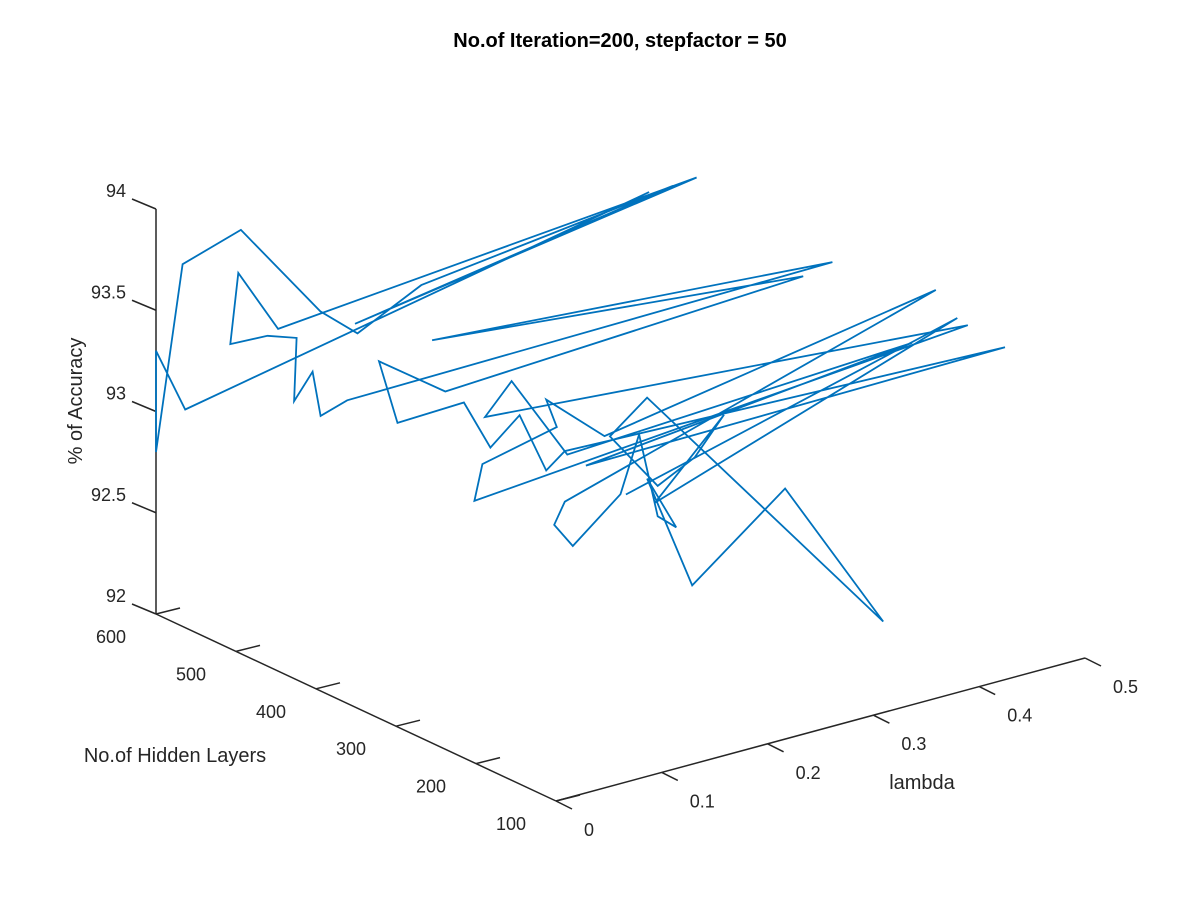 This screenshot has height=900, width=1200. Describe the element at coordinates (913, 744) in the screenshot. I see `lambda-tick-label: 0.3` at that location.